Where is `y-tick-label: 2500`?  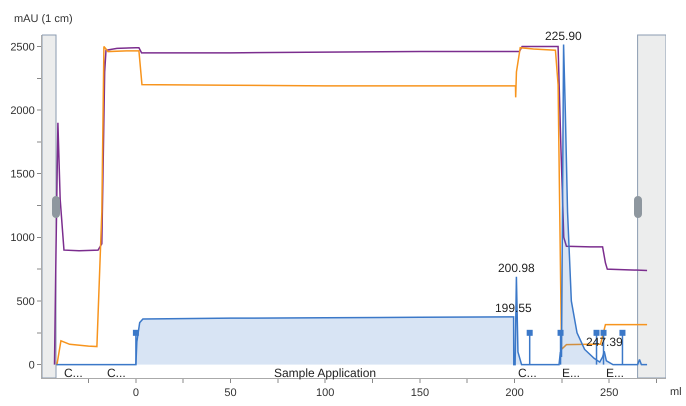
y-tick-label: 2500 is located at coordinates (22, 47).